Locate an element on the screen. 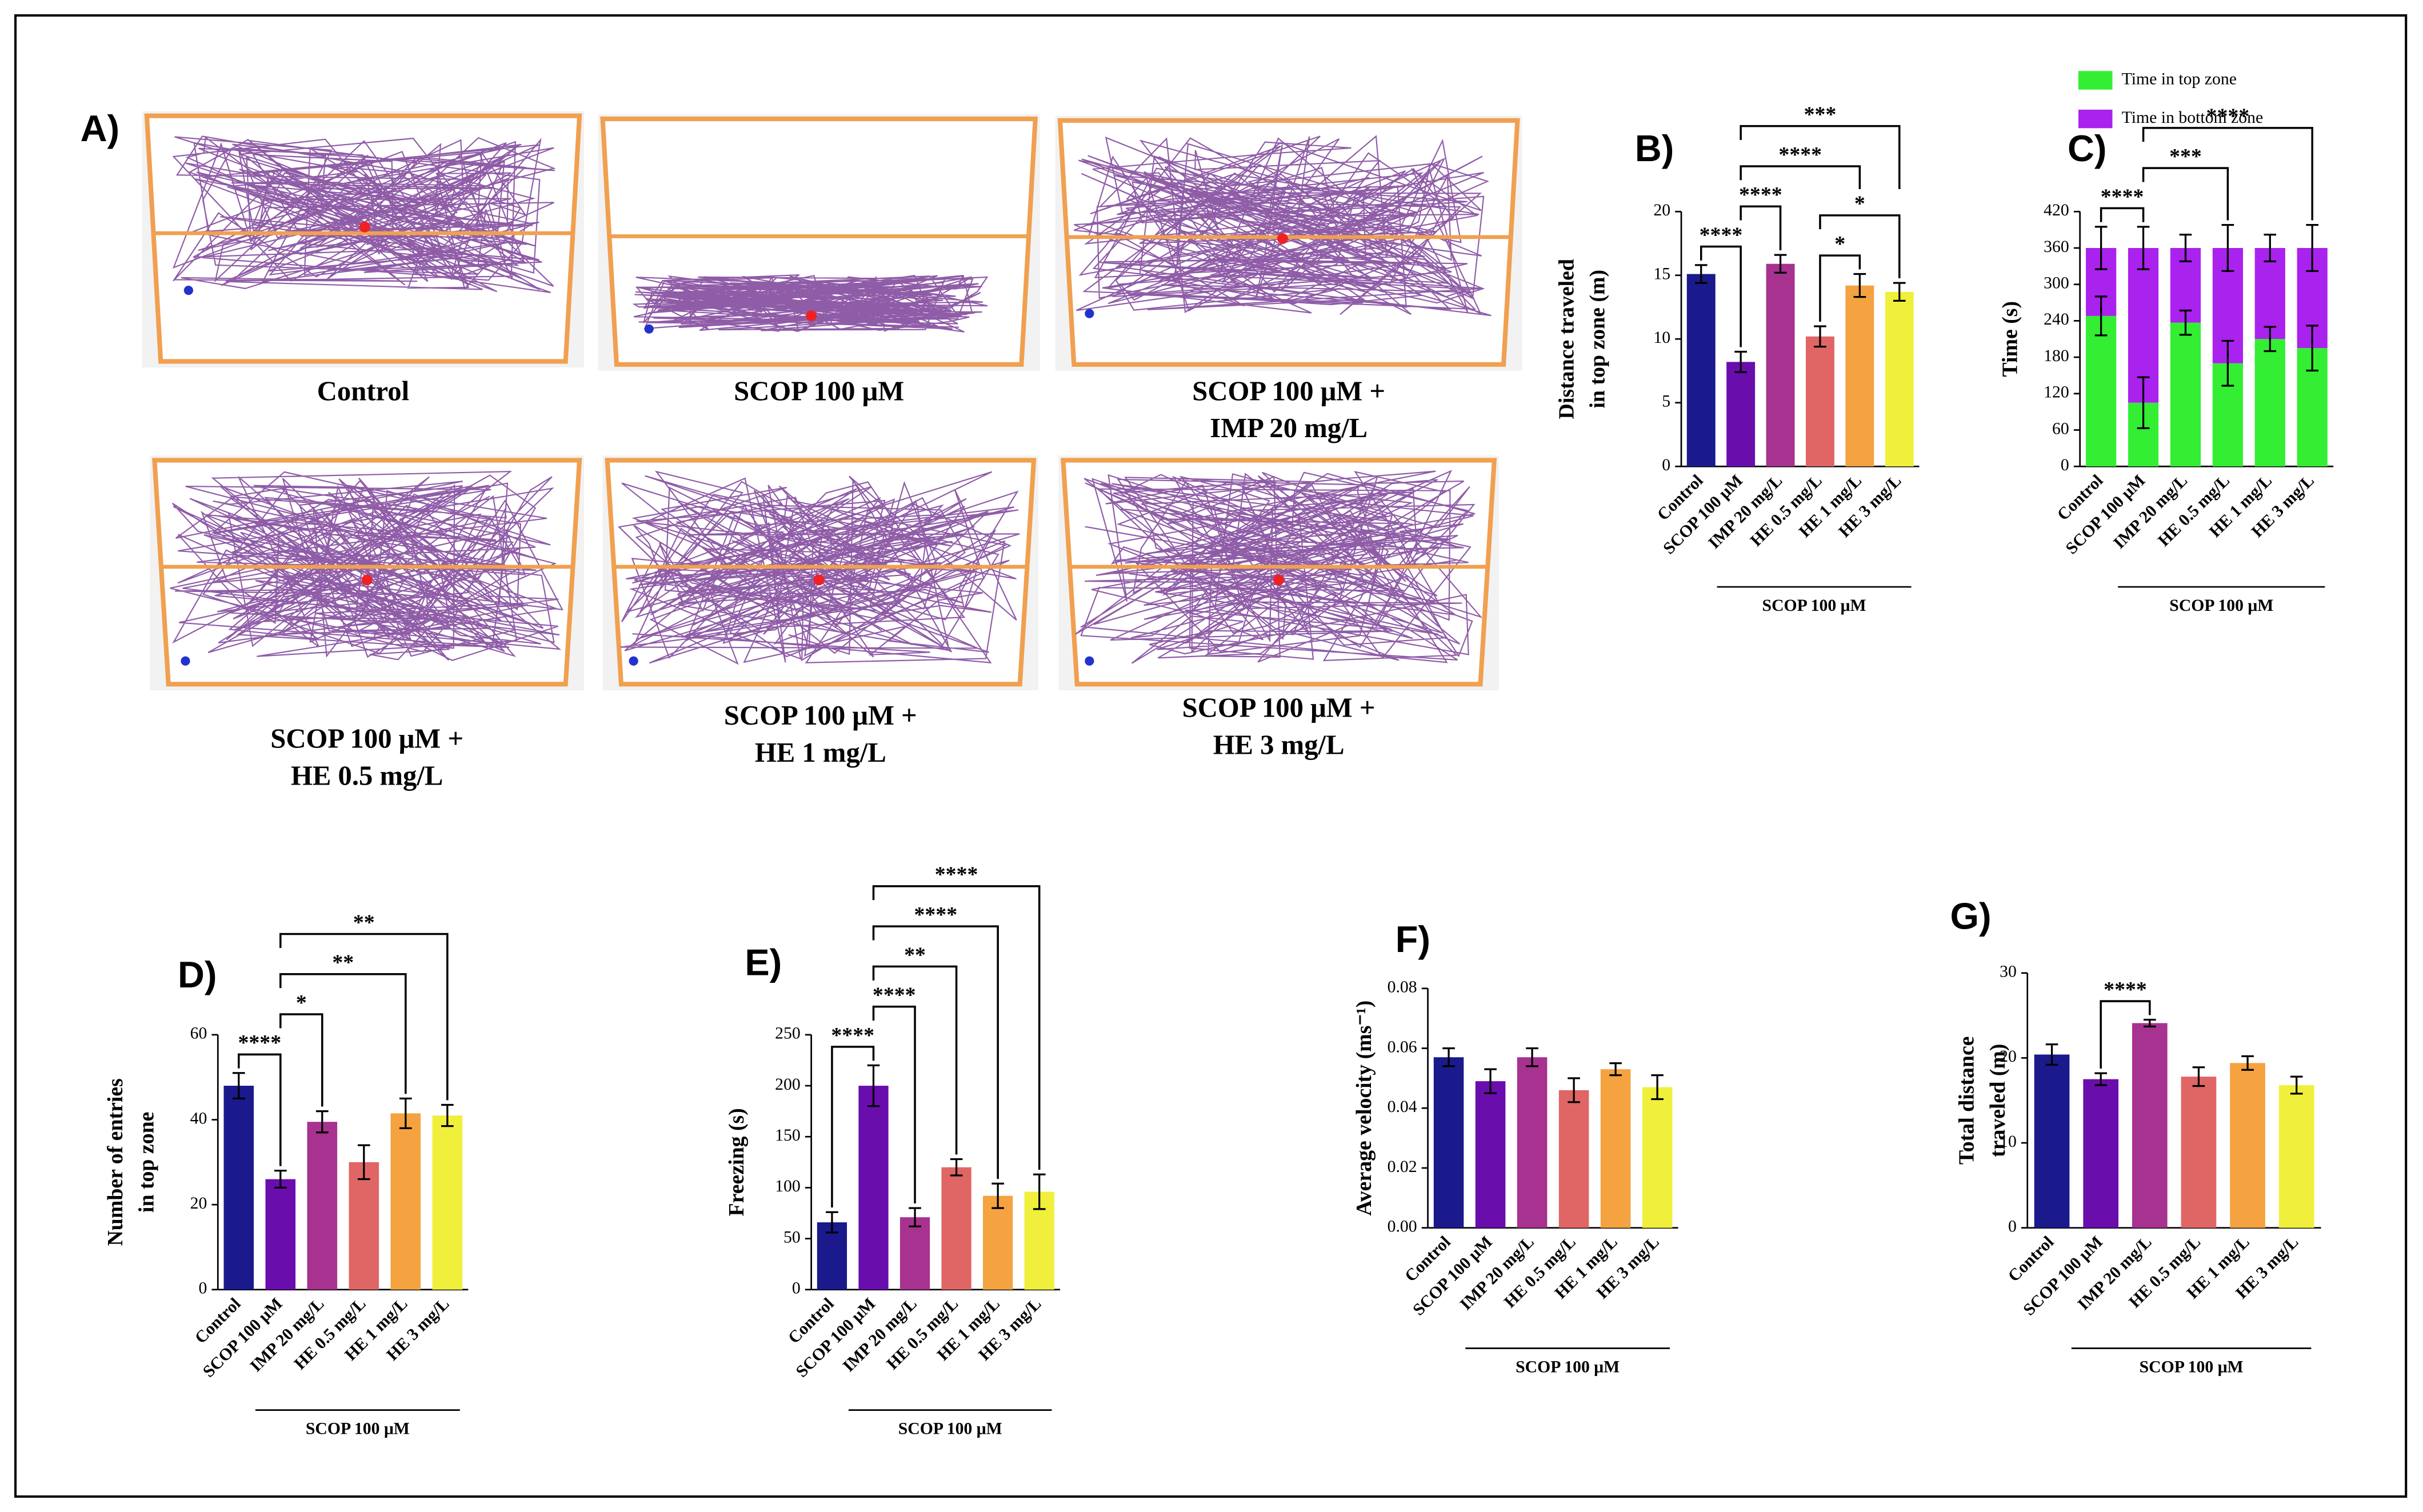 This screenshot has width=2423, height=1512. y-tick-label: 120 is located at coordinates (2056, 392).